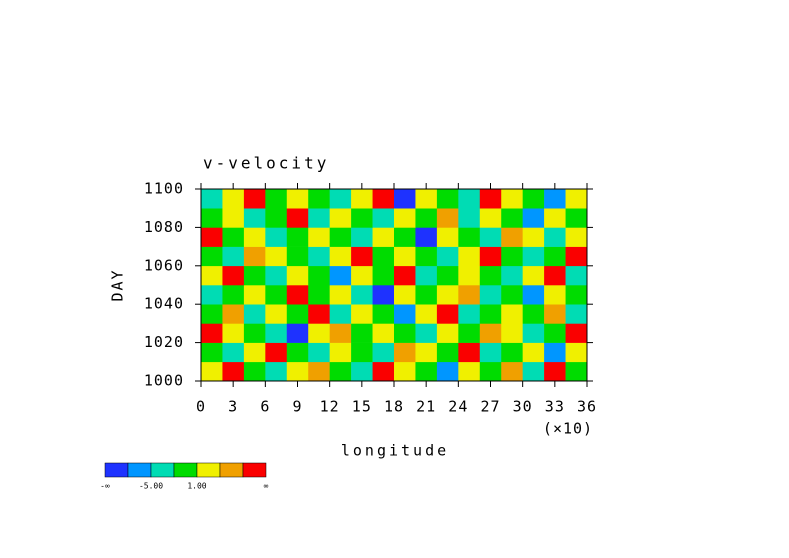  Describe the element at coordinates (362, 407) in the screenshot. I see `x-tick-label: 15` at that location.